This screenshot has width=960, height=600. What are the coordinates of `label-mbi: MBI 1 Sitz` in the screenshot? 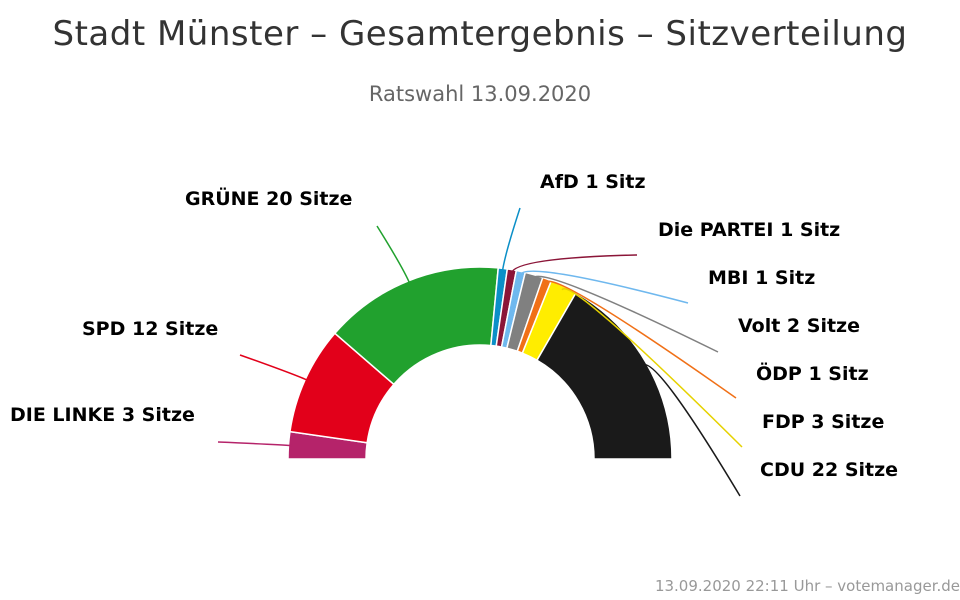 It's located at (761, 278).